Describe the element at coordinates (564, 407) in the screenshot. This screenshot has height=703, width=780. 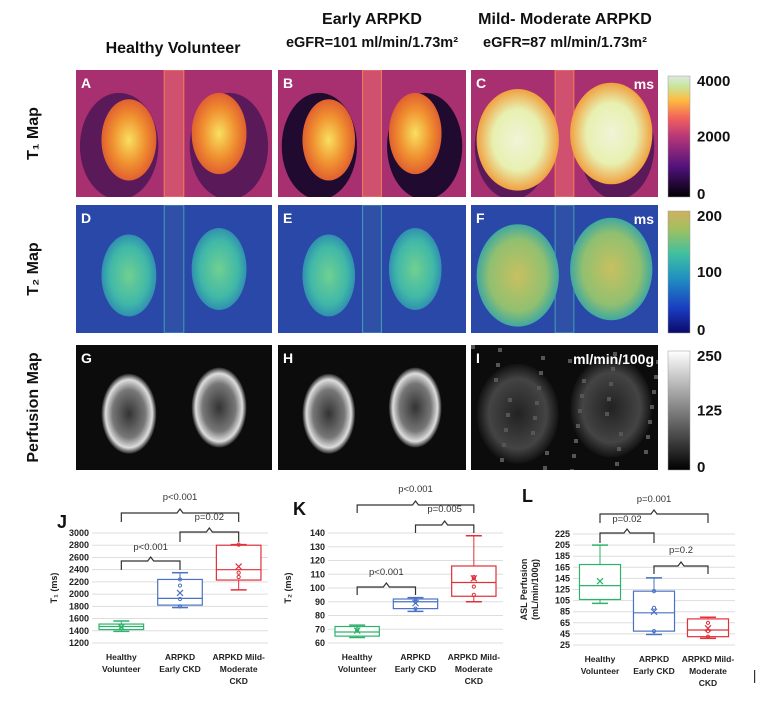
I see `map-image-panel: I` at that location.